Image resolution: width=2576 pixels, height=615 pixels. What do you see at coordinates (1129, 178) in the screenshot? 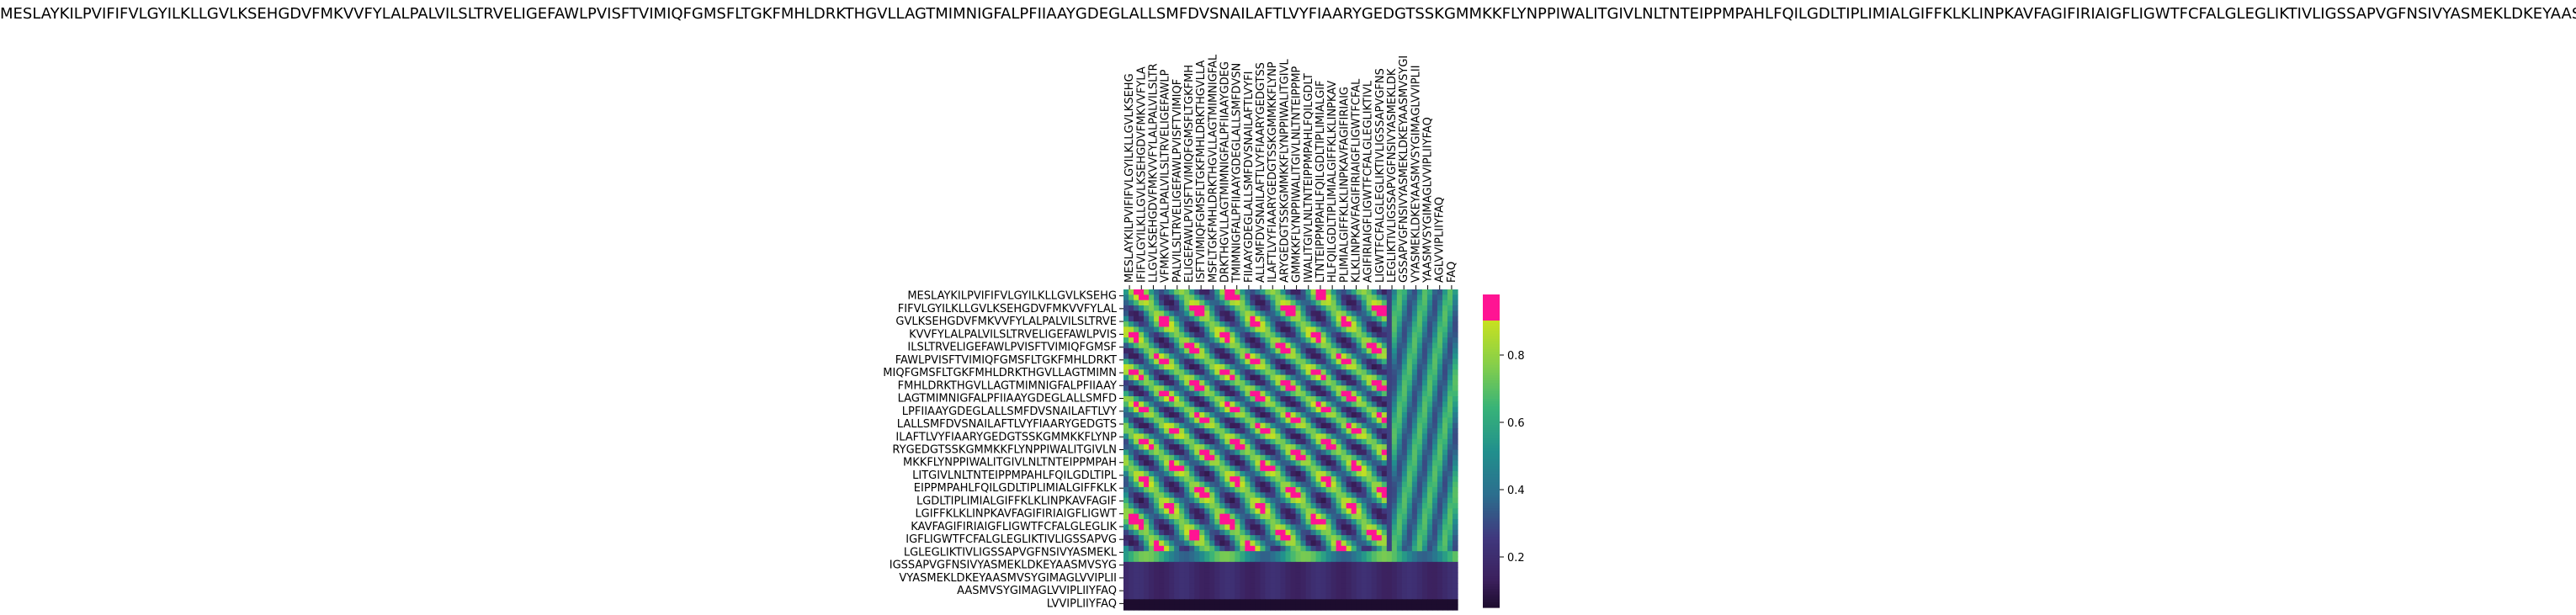
I see `x-tick-label: MESLAYKILPVIFIFVLGYILKLLGVLKSEHG` at bounding box center [1129, 178].